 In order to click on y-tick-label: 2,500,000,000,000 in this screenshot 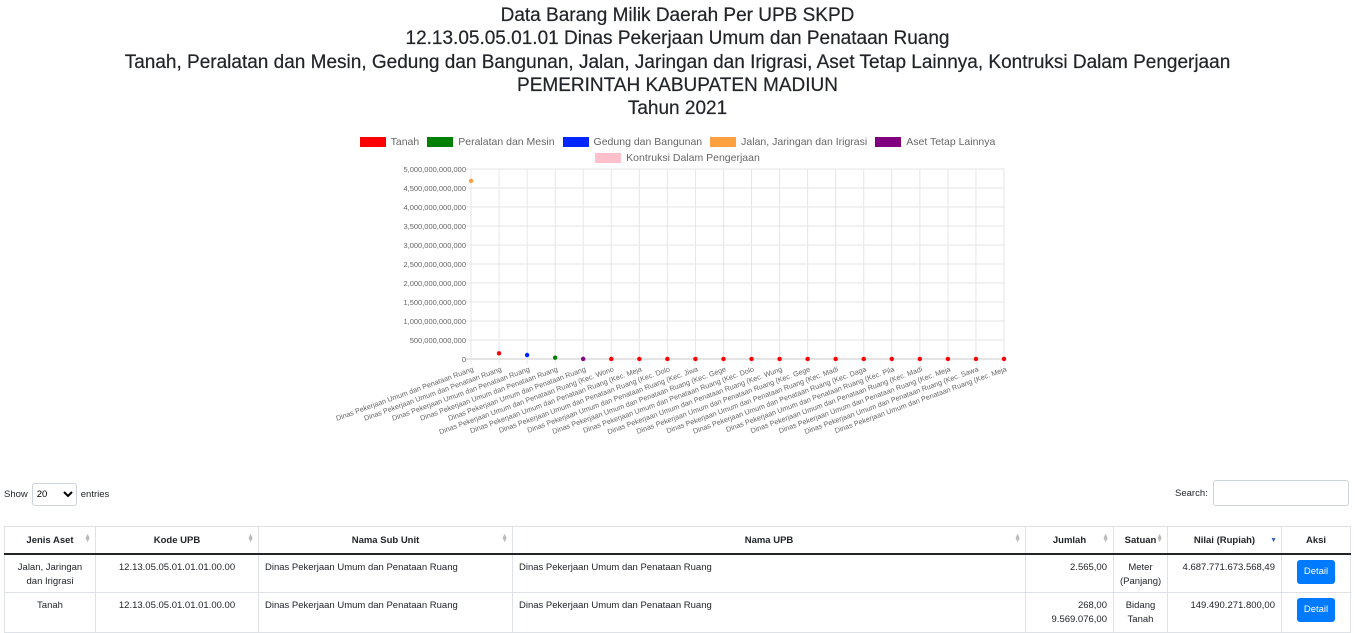, I will do `click(434, 264)`.